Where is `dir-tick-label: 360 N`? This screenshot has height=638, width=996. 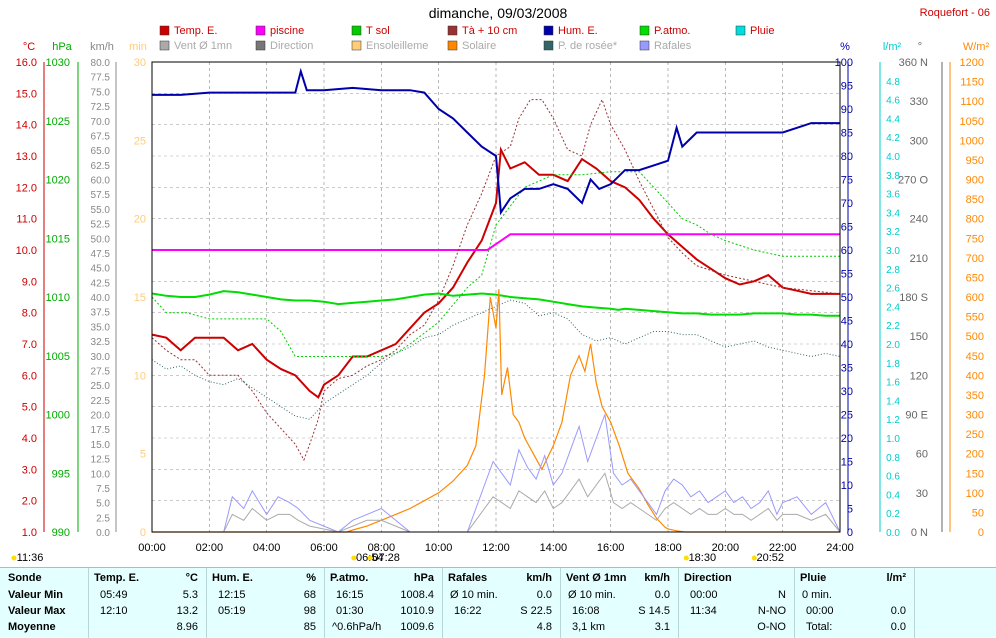 dir-tick-label: 360 N is located at coordinates (913, 63).